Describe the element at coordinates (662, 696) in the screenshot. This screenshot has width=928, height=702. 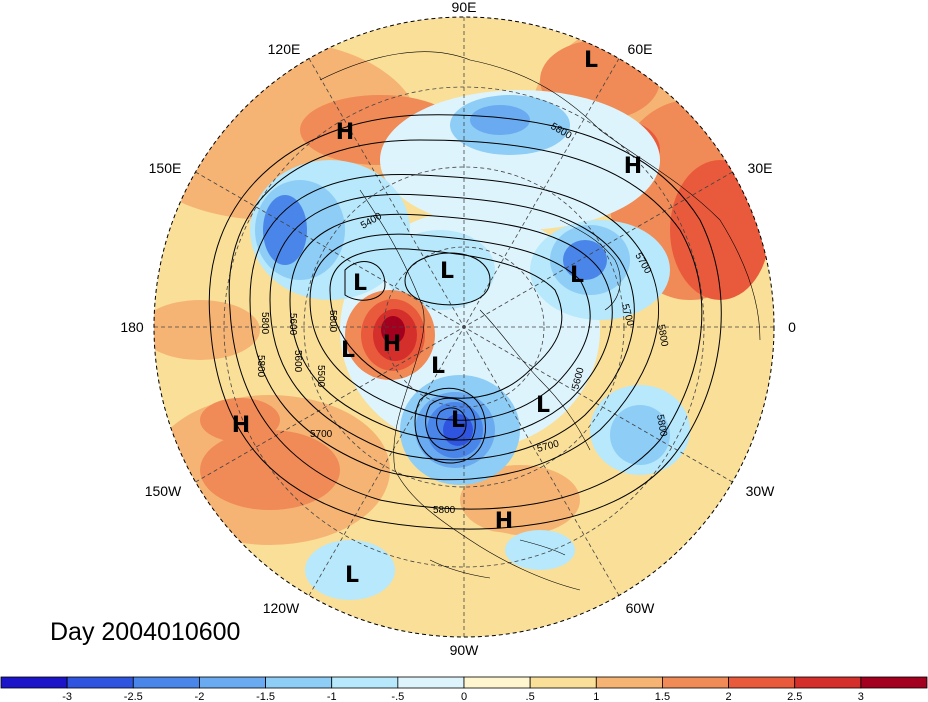
I see `colorbar-tick-label: 1.5` at that location.